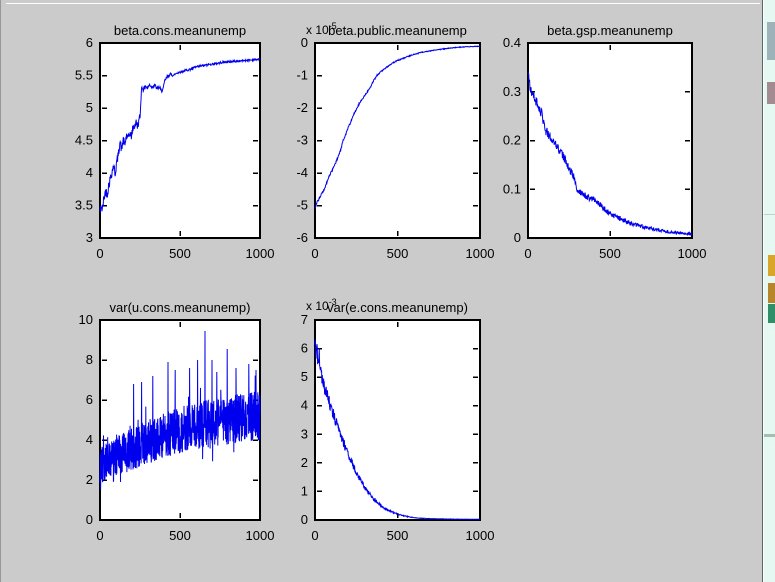 Image resolution: width=775 pixels, height=582 pixels. I want to click on desktop-icon-gold, so click(771, 293).